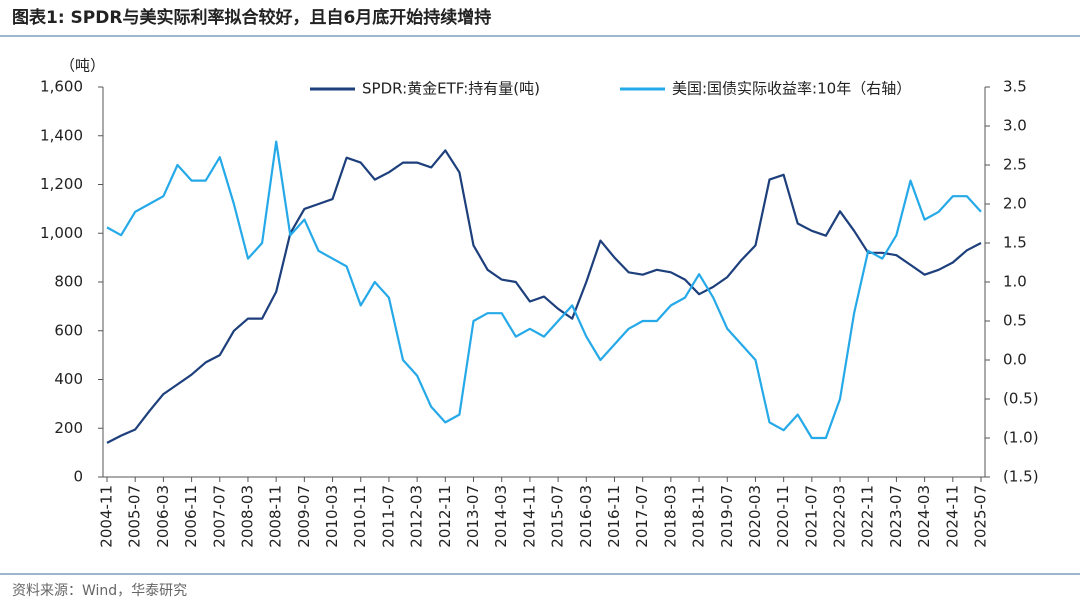 The height and width of the screenshot is (608, 1080). Describe the element at coordinates (61, 233) in the screenshot. I see `y-tick-label: 1,000` at that location.